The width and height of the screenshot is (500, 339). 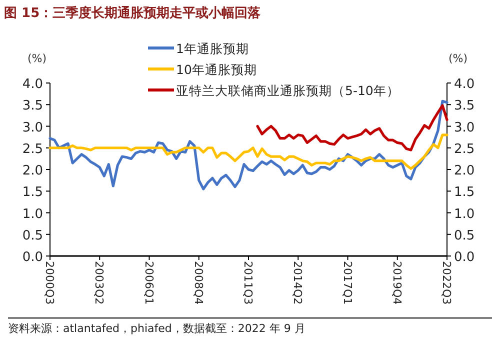 What do you see at coordinates (464, 149) in the screenshot?
I see `y2-tick-label: 2.5` at bounding box center [464, 149].